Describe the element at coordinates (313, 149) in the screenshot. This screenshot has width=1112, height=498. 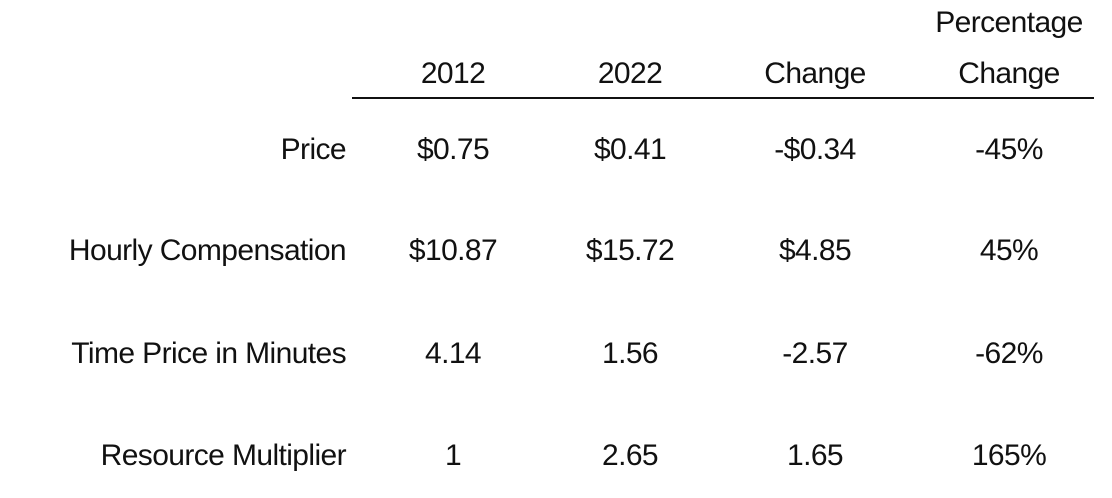
I see `row-label-price: Price` at that location.